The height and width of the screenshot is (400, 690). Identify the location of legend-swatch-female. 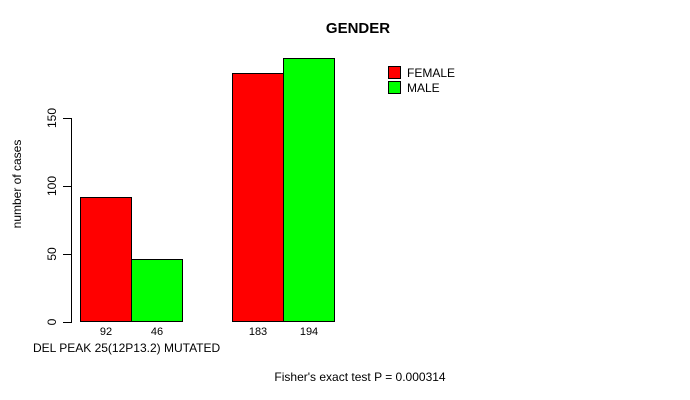
(394, 72).